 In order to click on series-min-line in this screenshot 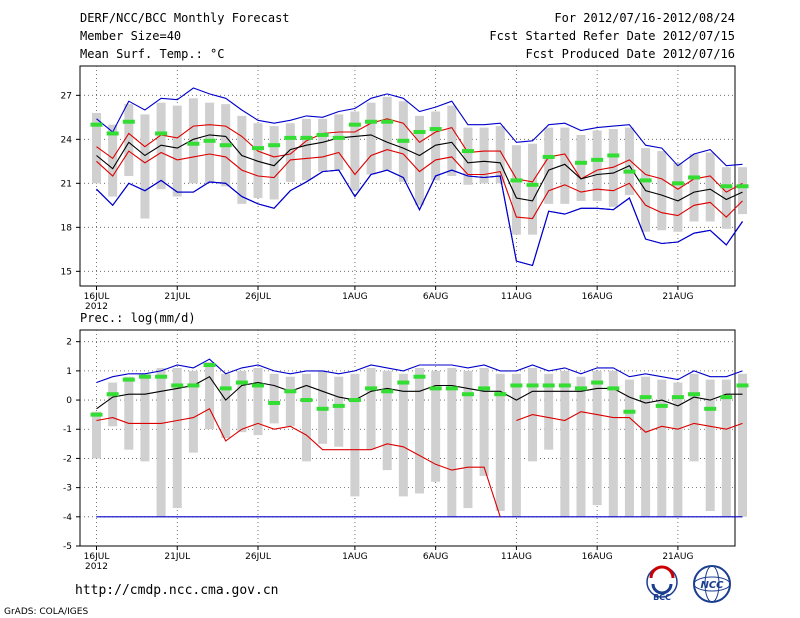, I will do `click(419, 218)`.